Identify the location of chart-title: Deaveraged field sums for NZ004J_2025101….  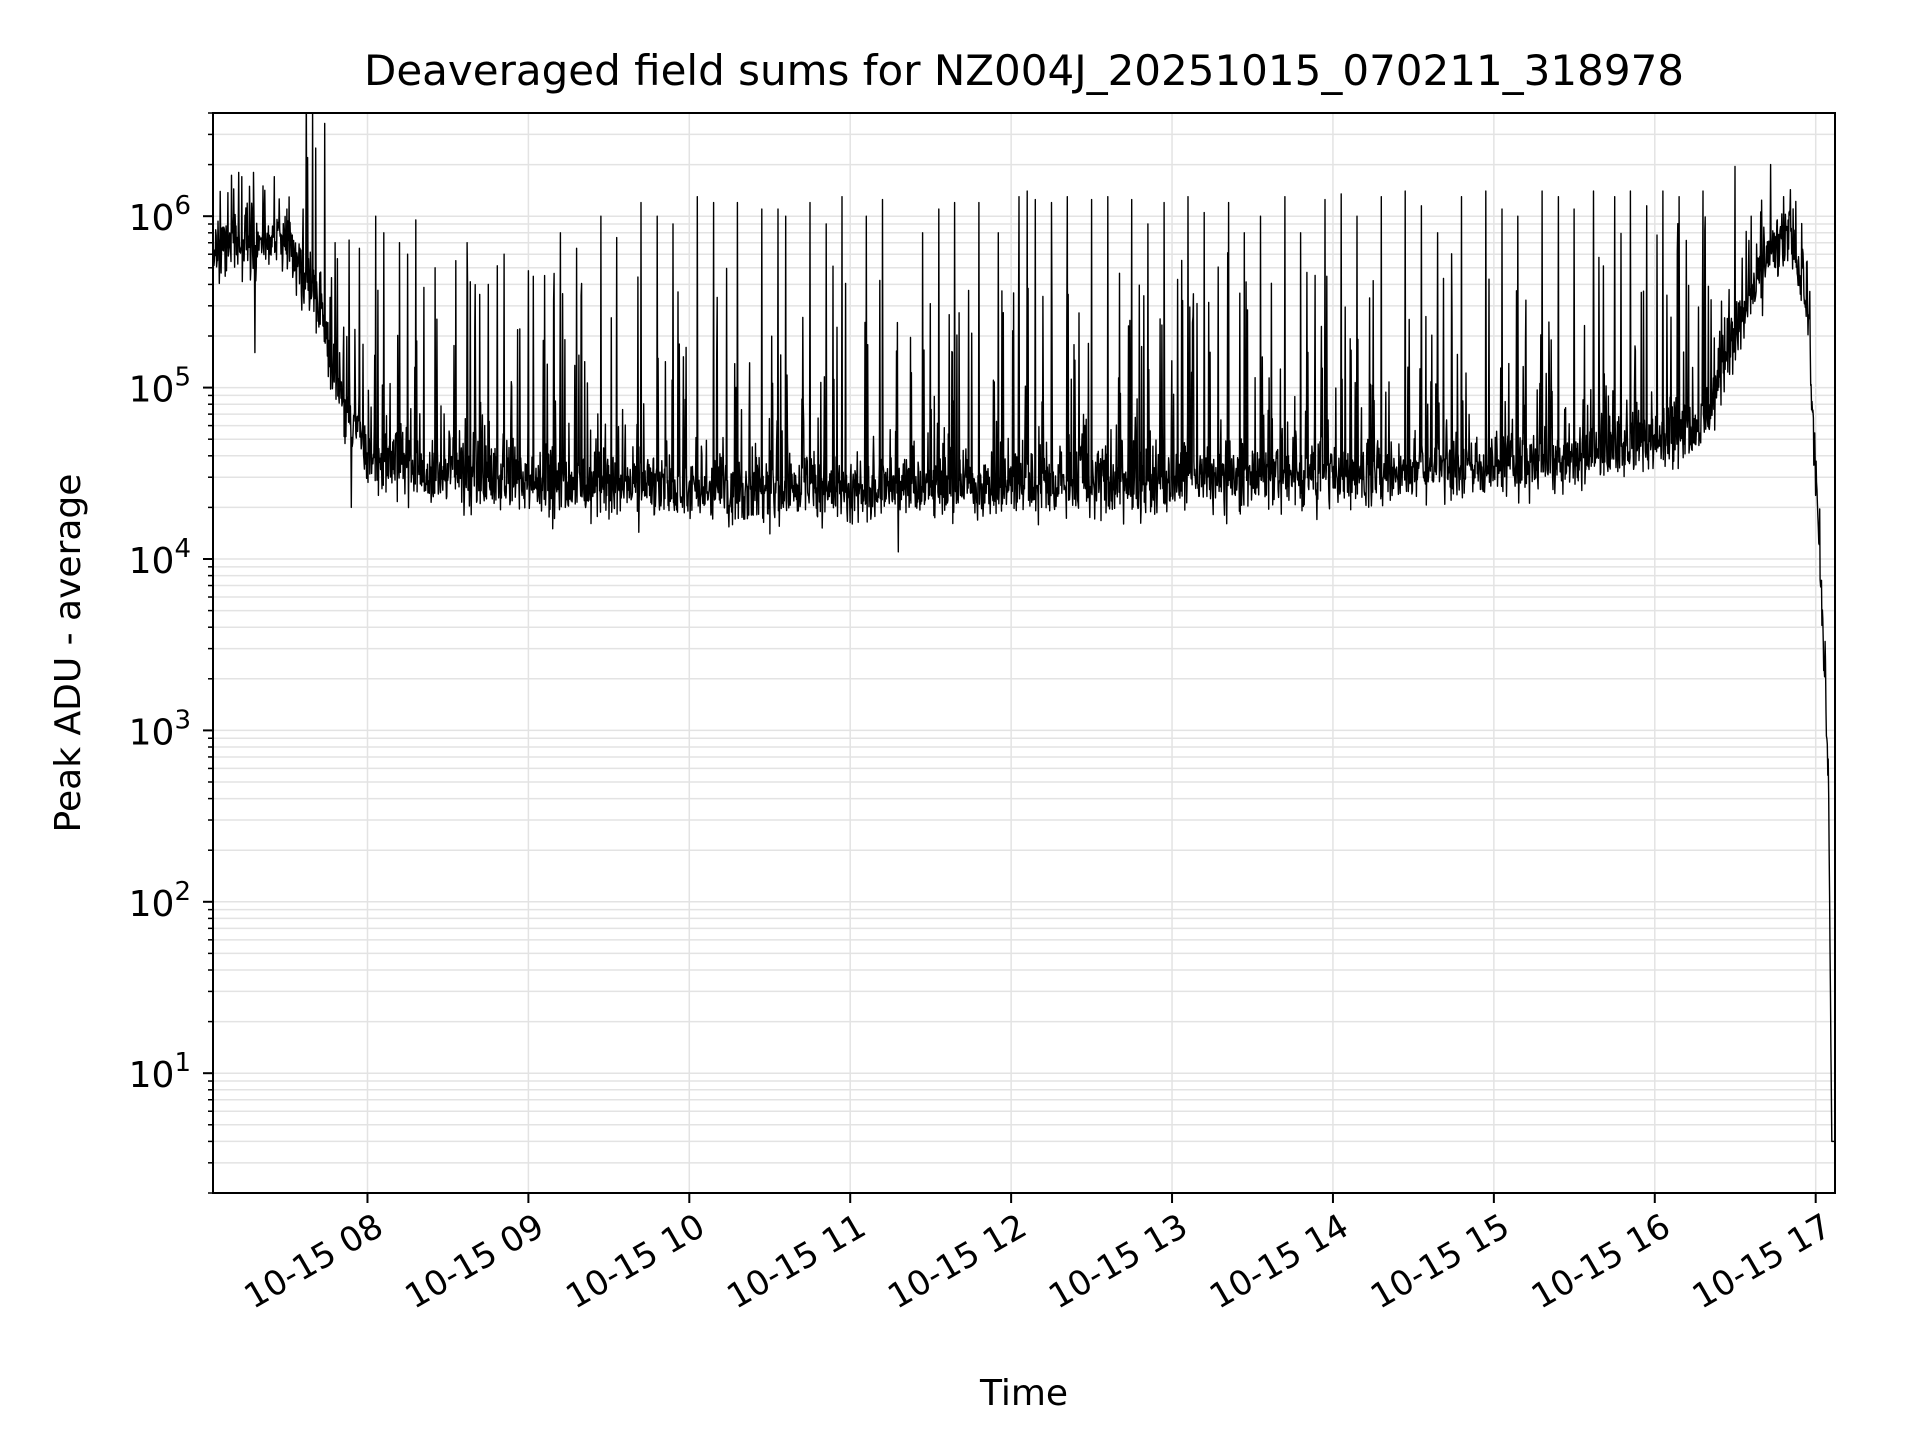
(1024, 70).